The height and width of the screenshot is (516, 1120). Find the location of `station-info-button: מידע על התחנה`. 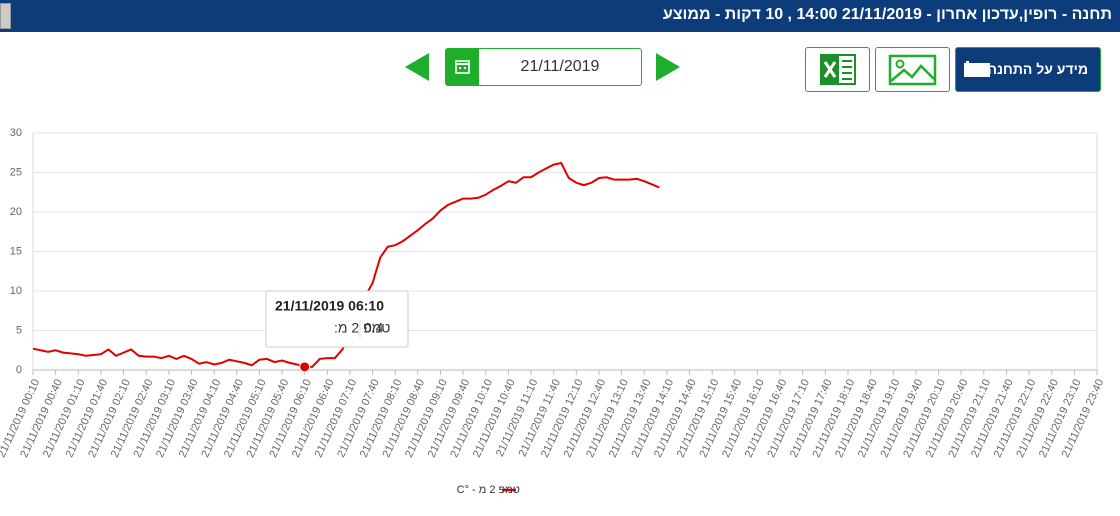

station-info-button: מידע על התחנה is located at coordinates (1028, 69).